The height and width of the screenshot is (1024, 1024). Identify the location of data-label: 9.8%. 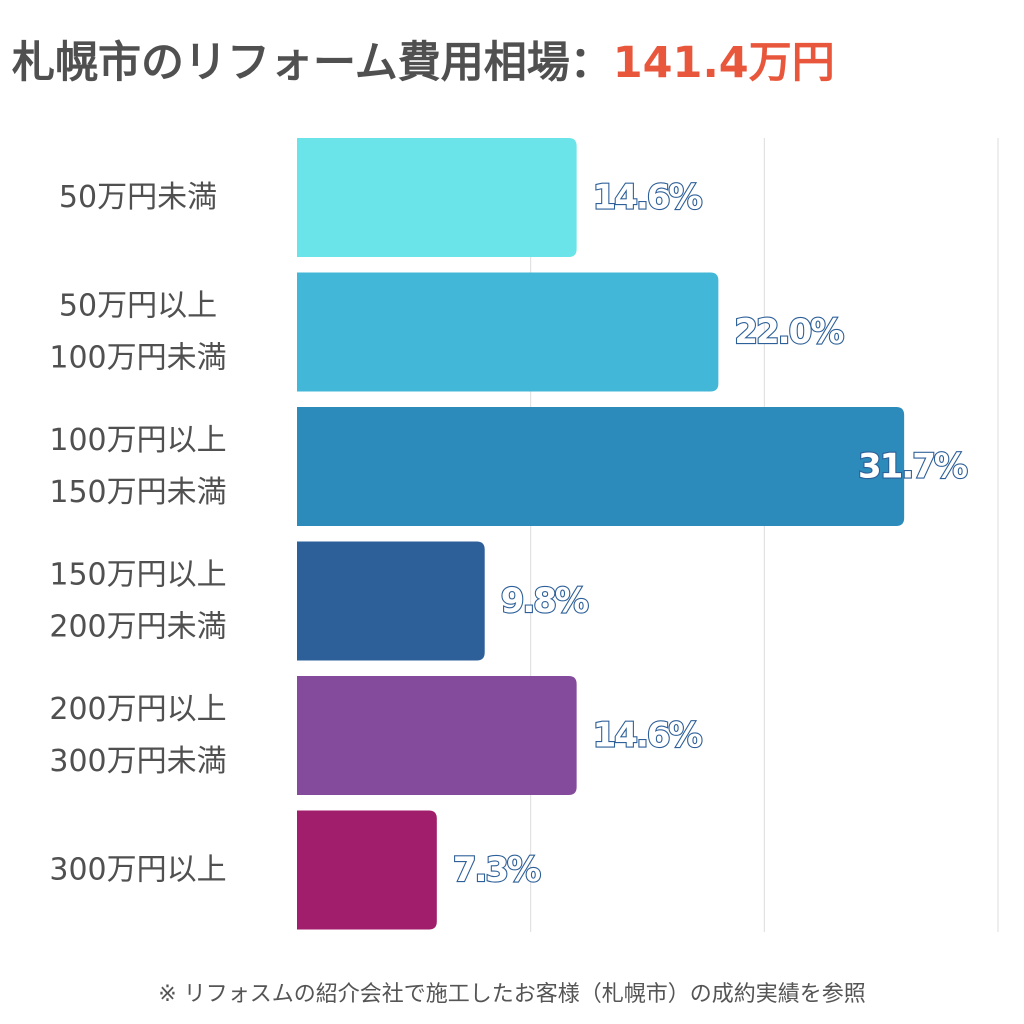
(544, 601).